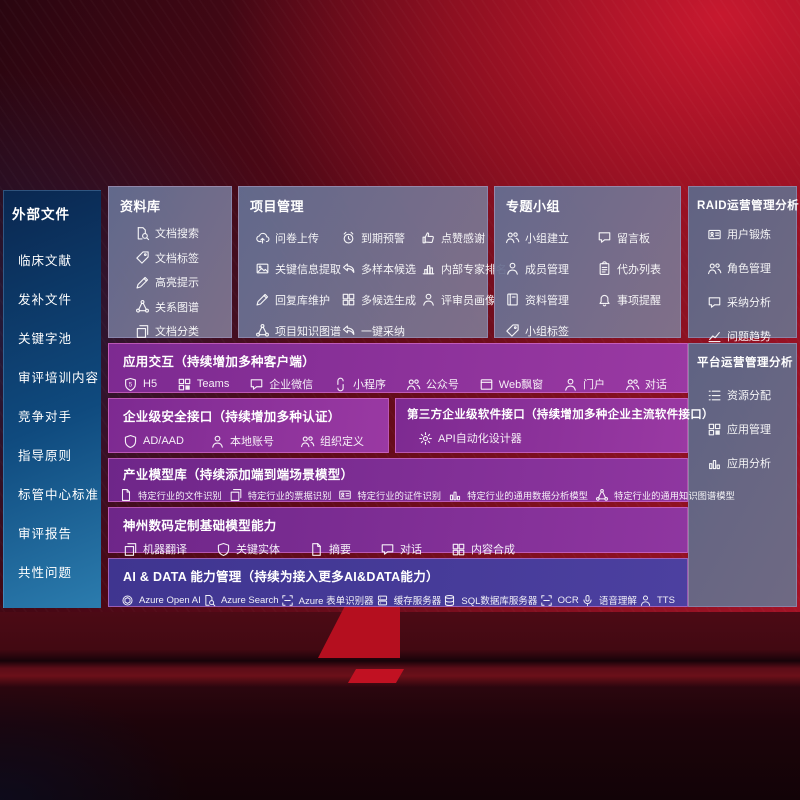  What do you see at coordinates (455, 495) in the screenshot?
I see `chart-bar-icon` at bounding box center [455, 495].